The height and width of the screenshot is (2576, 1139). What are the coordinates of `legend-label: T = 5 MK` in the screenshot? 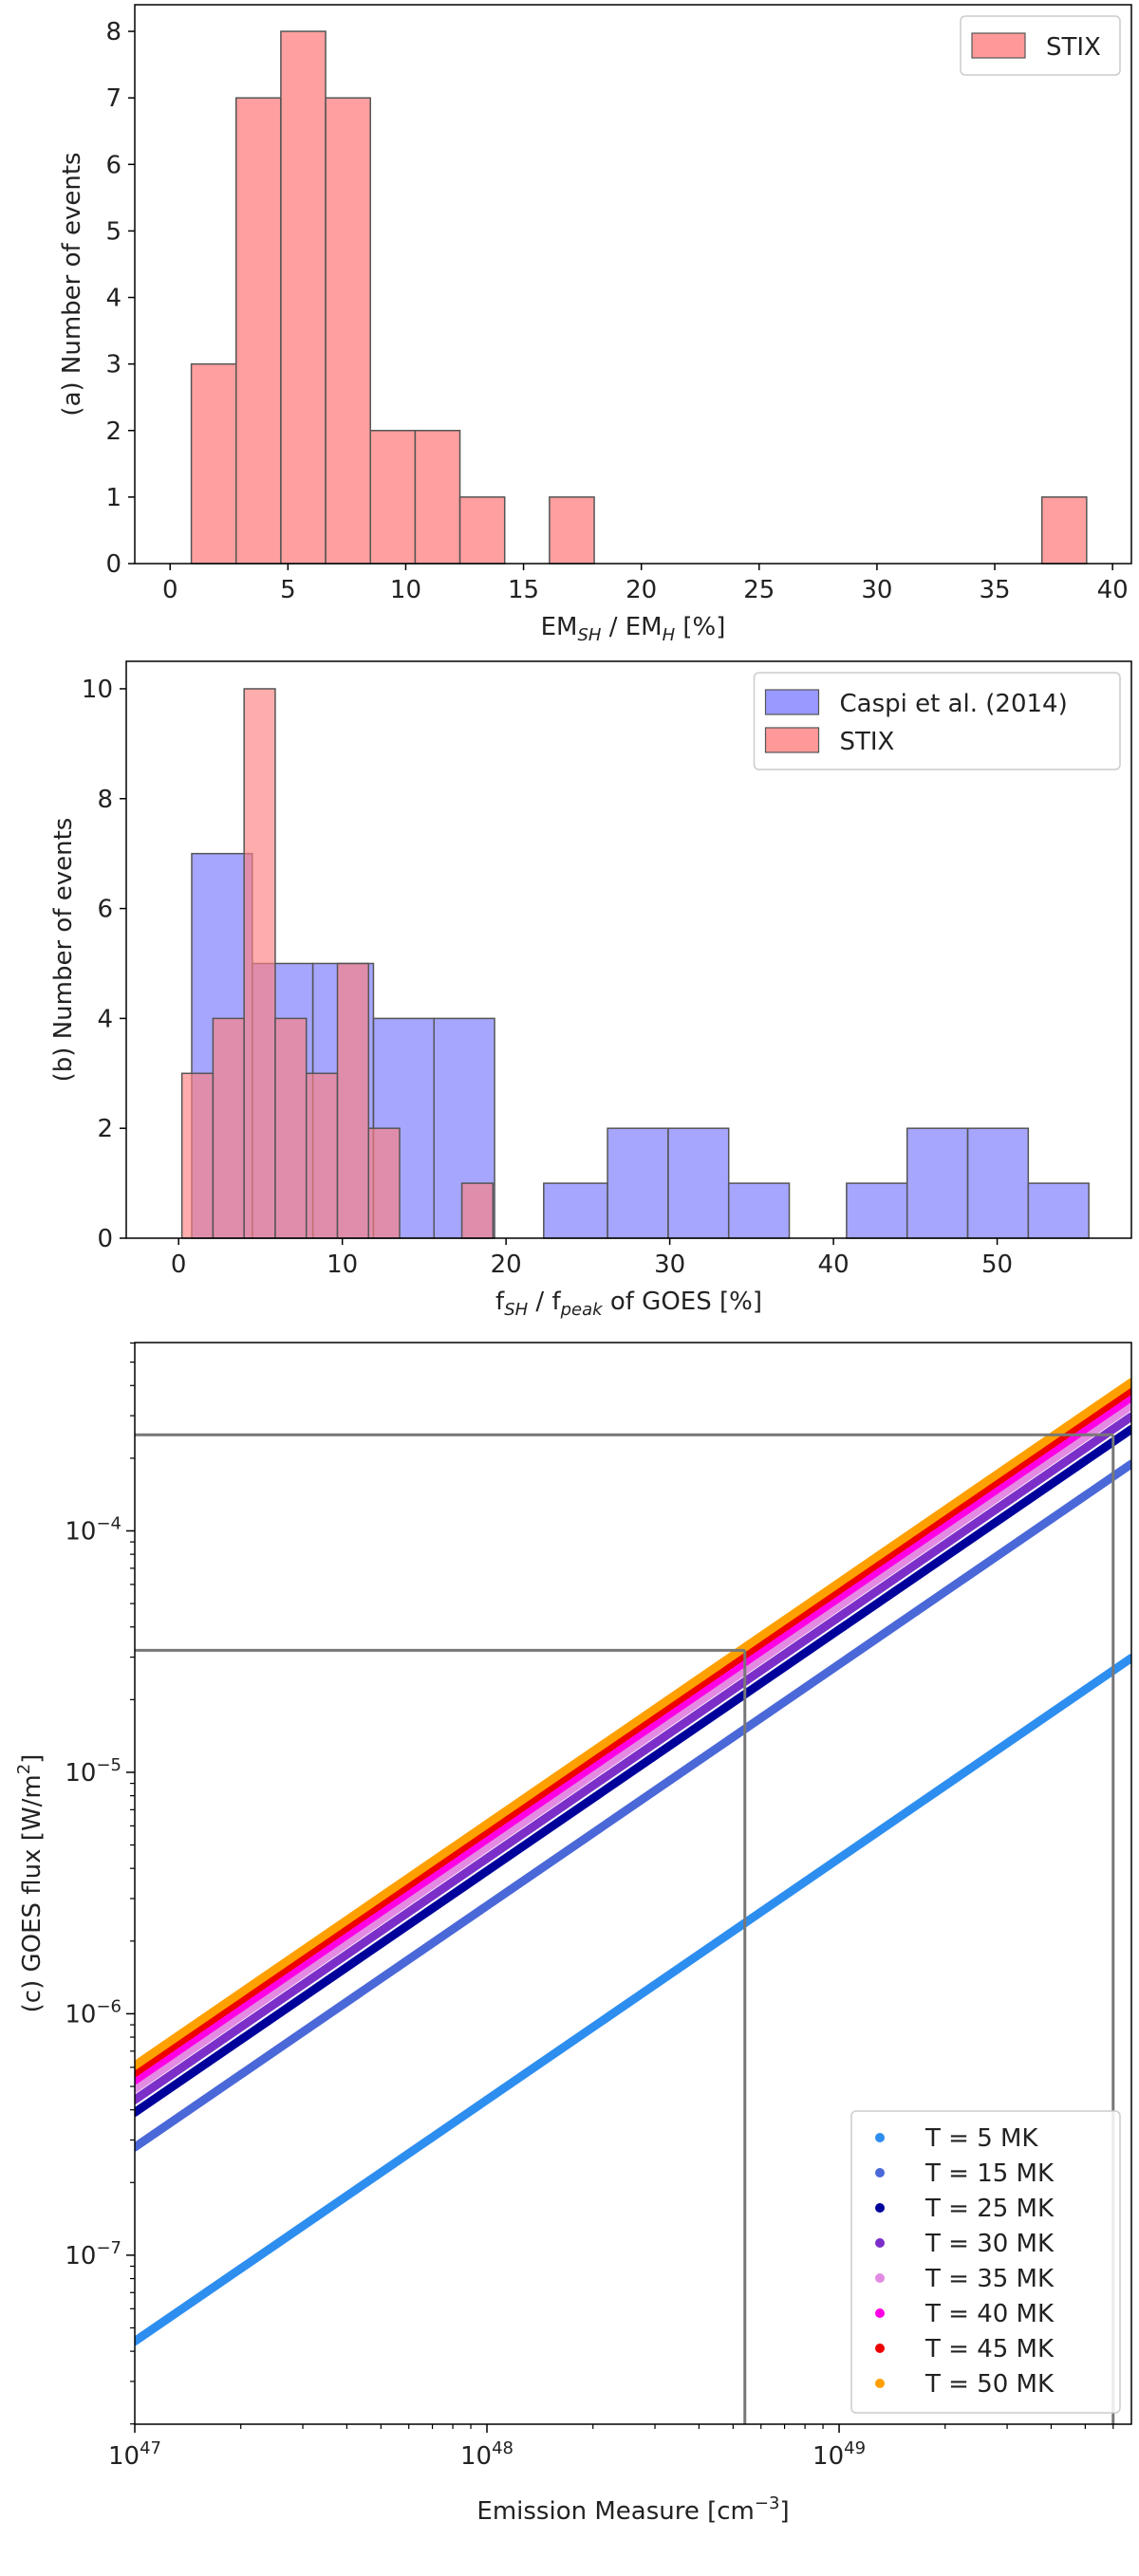 It's located at (981, 2138).